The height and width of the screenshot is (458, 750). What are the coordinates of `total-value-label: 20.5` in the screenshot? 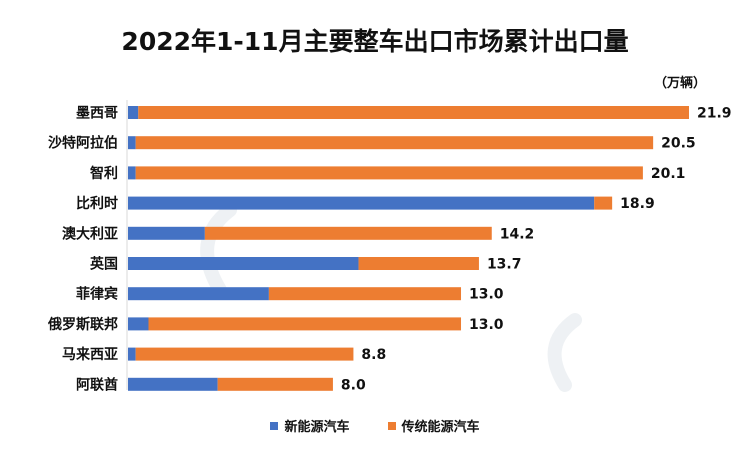 It's located at (678, 144).